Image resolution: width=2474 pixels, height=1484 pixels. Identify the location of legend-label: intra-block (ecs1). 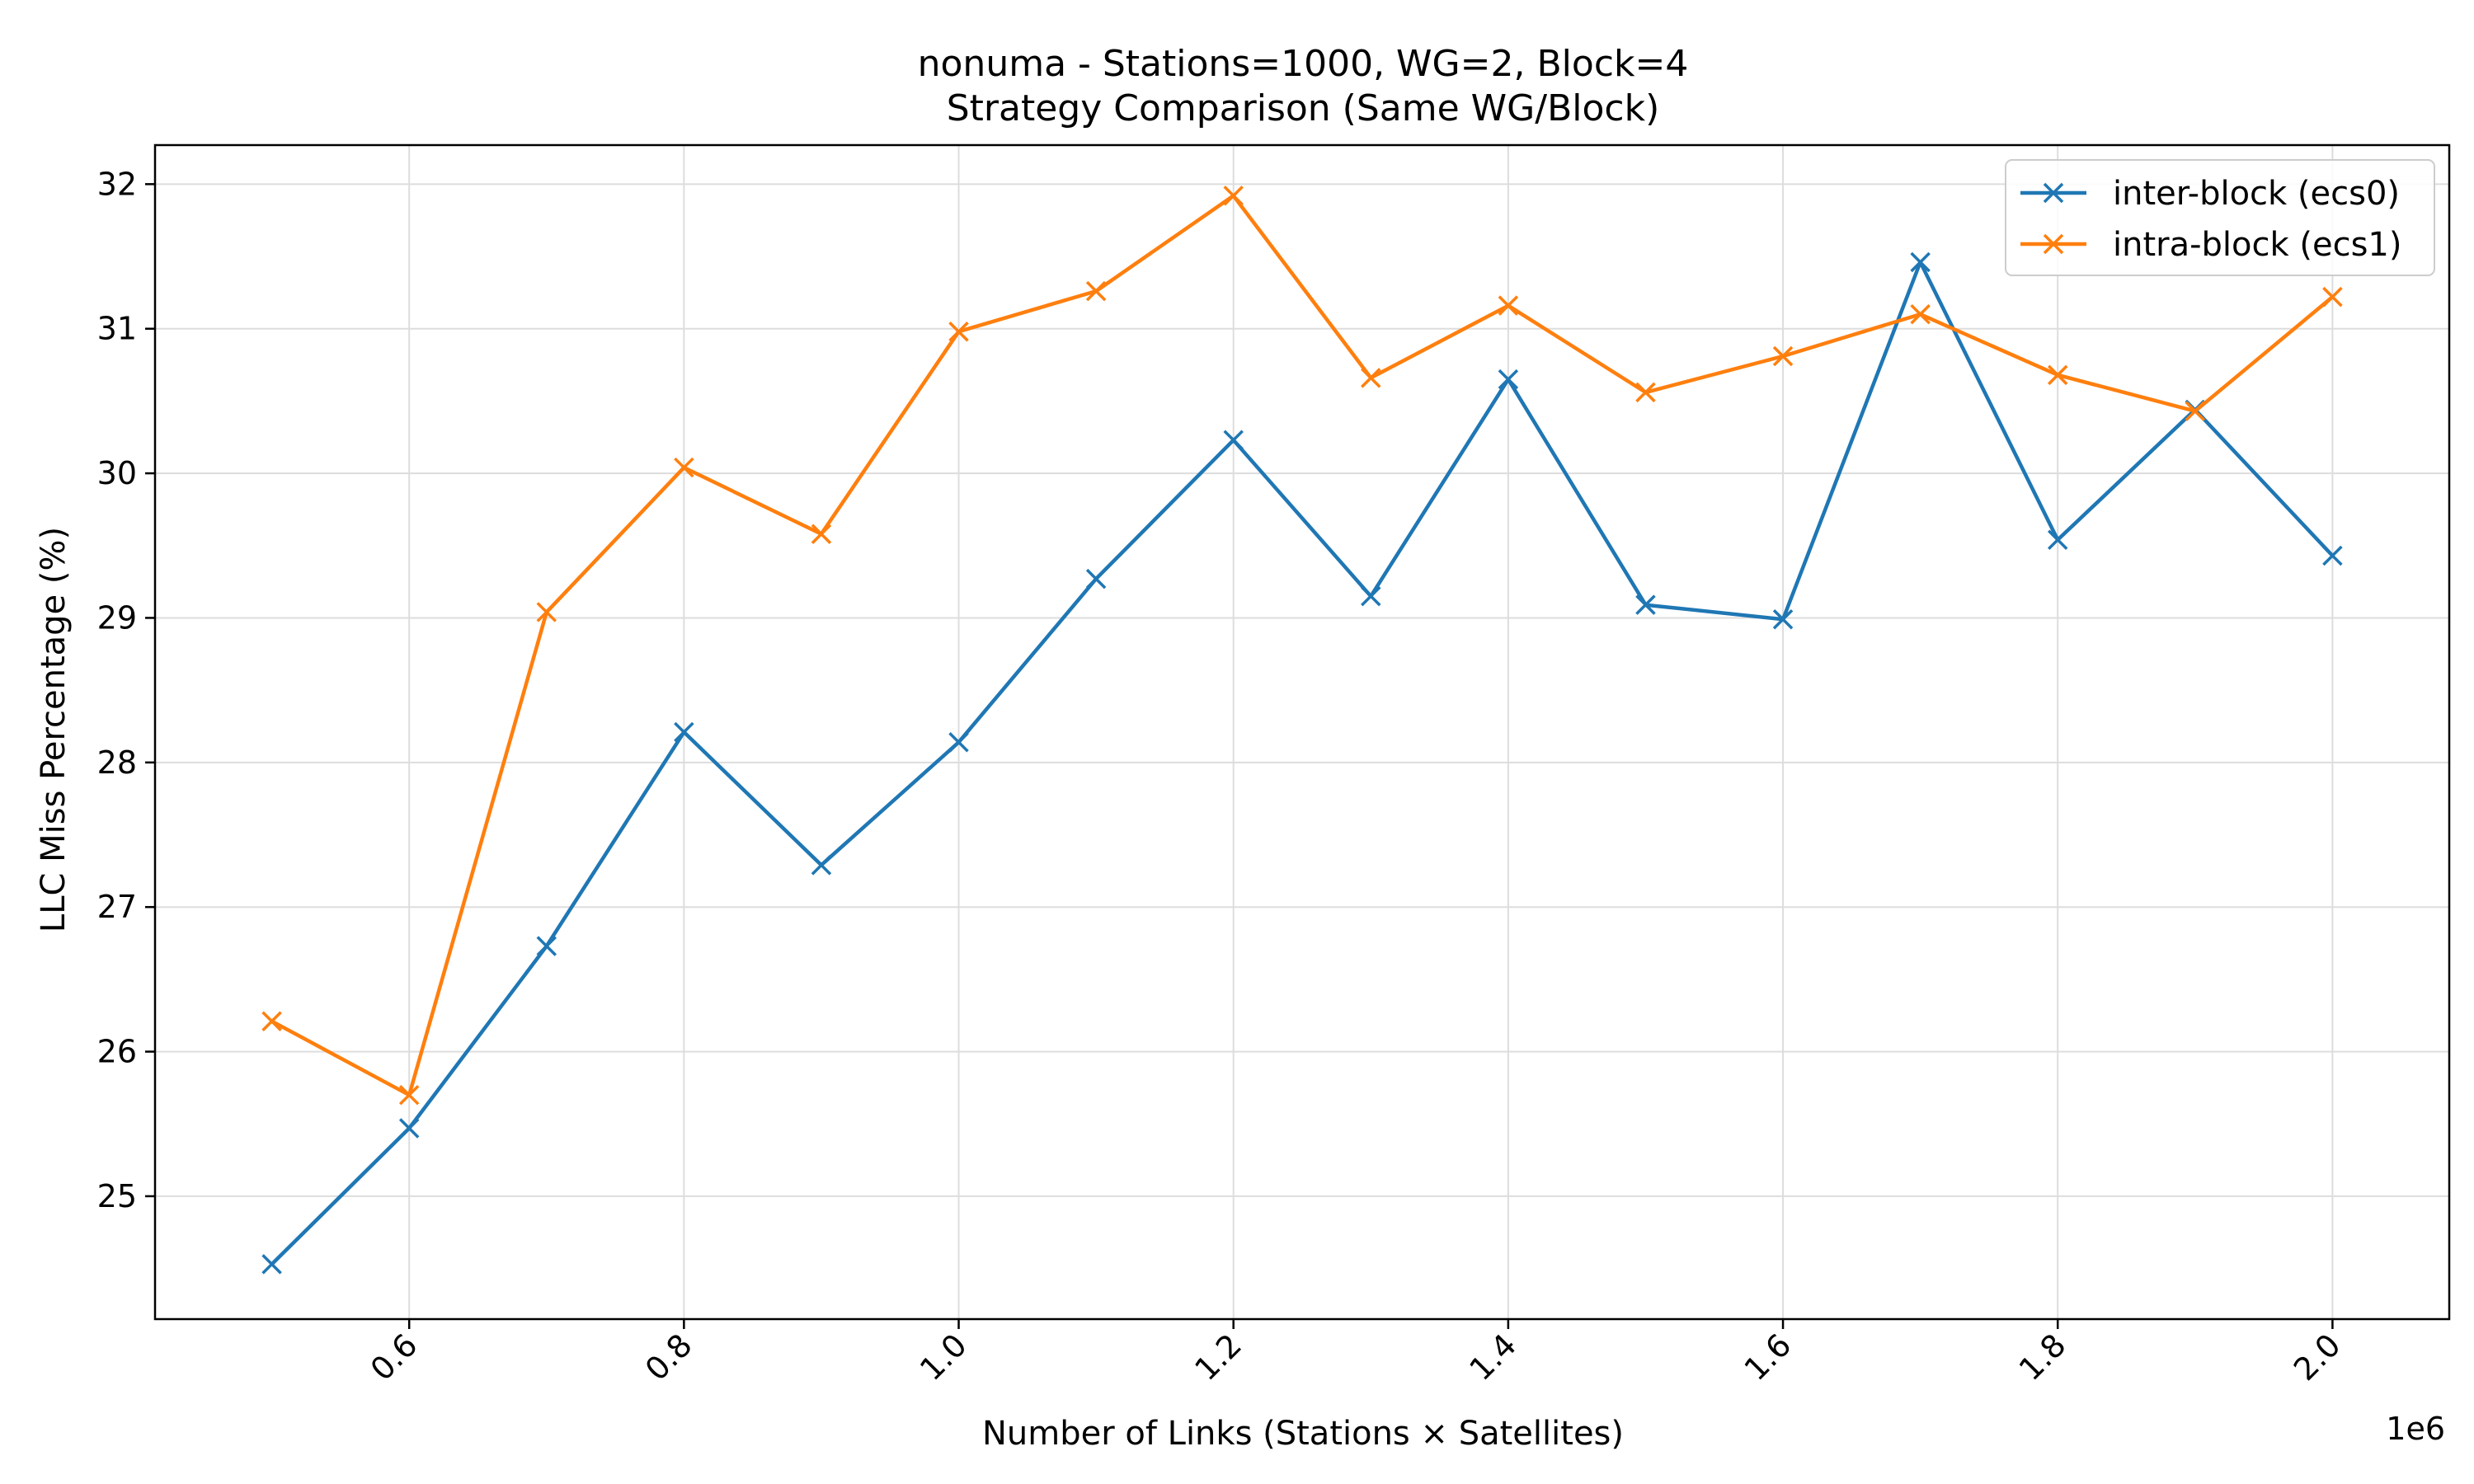
(2257, 245).